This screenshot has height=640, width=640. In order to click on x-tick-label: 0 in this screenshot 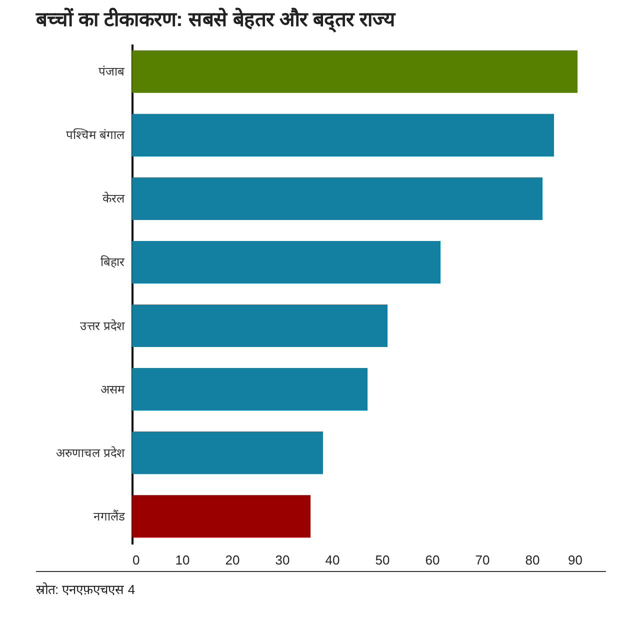, I will do `click(136, 560)`.